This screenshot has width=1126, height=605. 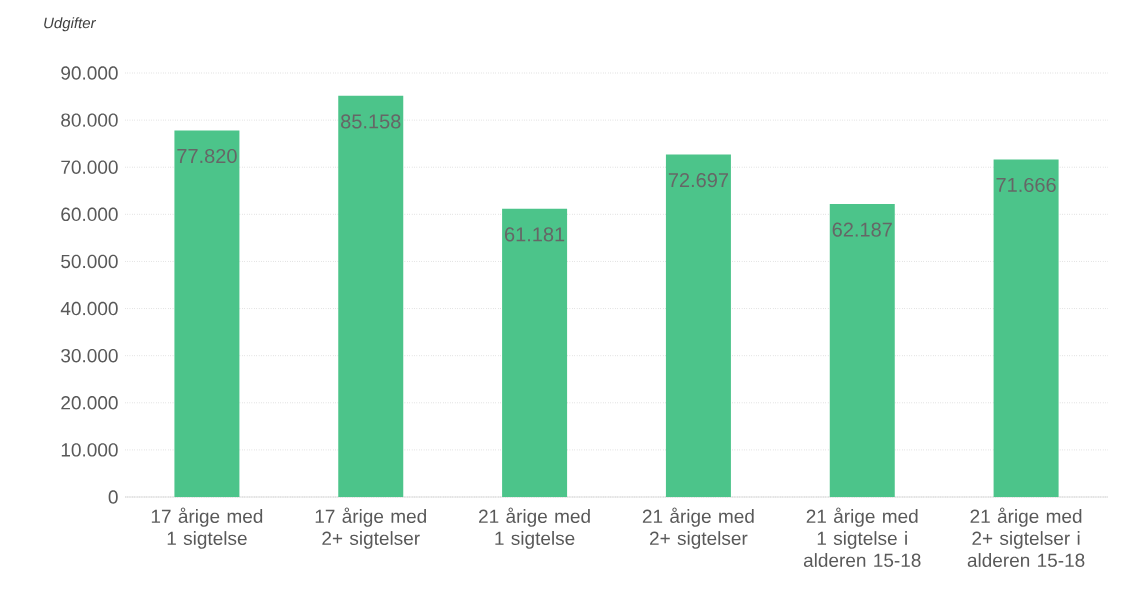 I want to click on y-axis-title: Udgifter, so click(x=70, y=24).